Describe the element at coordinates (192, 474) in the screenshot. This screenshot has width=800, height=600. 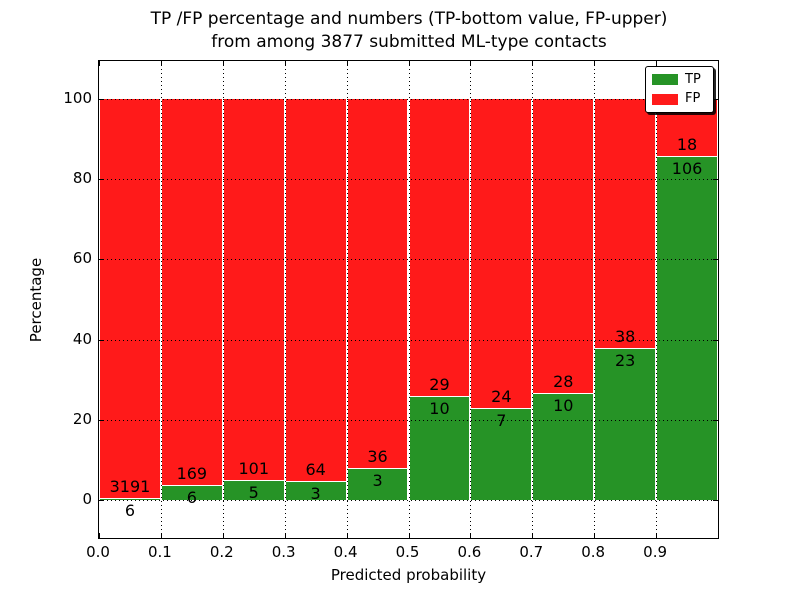
I see `fp-count-label: 169` at that location.